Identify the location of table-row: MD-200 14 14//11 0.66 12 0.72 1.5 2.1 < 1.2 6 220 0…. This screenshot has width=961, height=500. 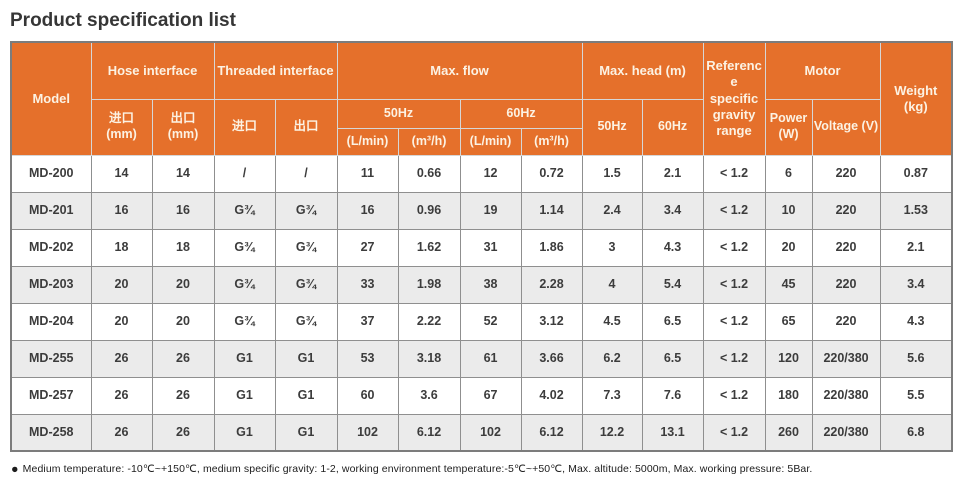
(481, 173).